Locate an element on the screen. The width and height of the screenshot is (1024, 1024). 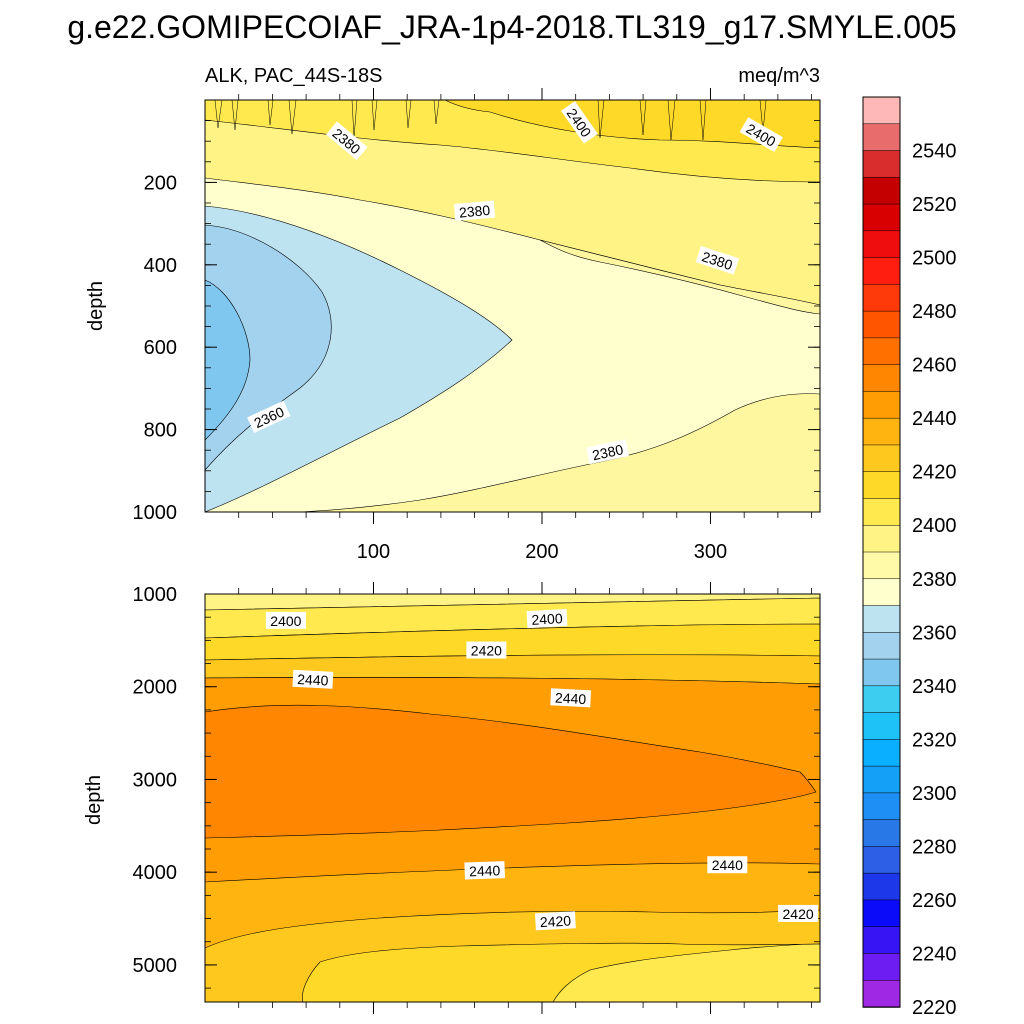
colorbar-frame is located at coordinates (881, 552).